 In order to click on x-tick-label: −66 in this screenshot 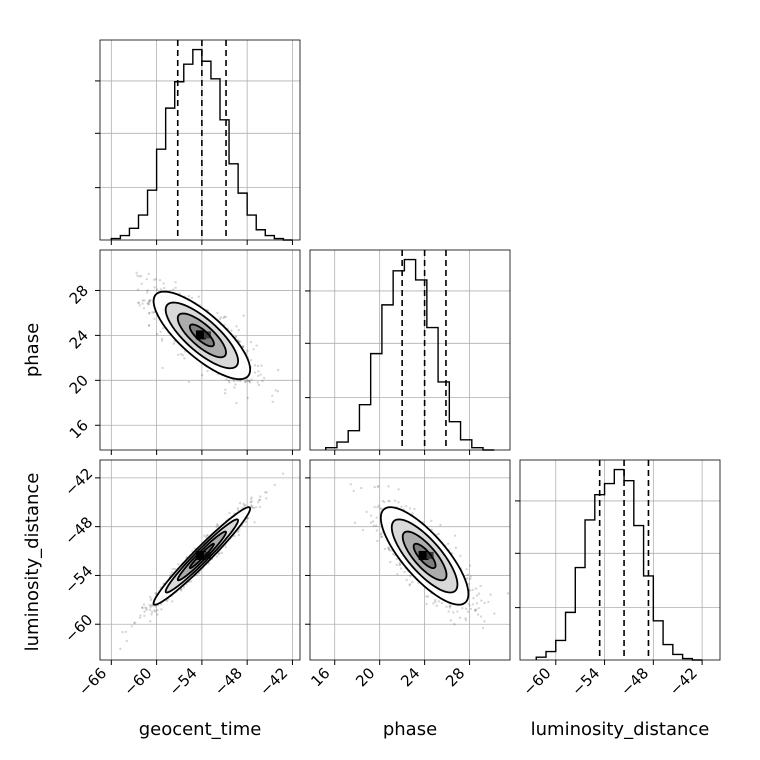, I will do `click(92, 681)`.